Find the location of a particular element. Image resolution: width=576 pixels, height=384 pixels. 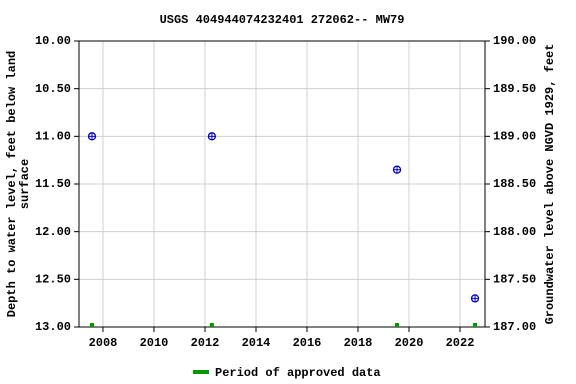

x-tick-label: 2016 is located at coordinates (307, 343).